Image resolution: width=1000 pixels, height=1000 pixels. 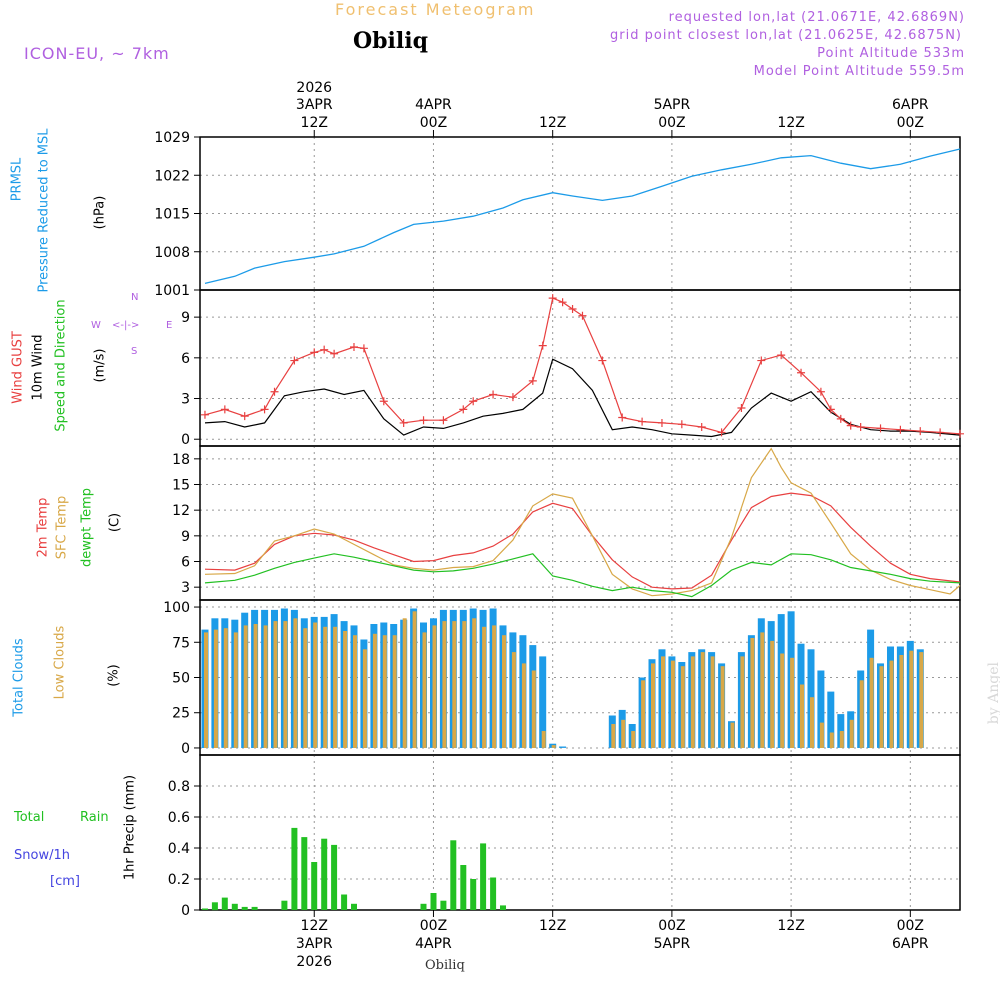 What do you see at coordinates (181, 679) in the screenshot?
I see `y-tick-label: 50` at bounding box center [181, 679].